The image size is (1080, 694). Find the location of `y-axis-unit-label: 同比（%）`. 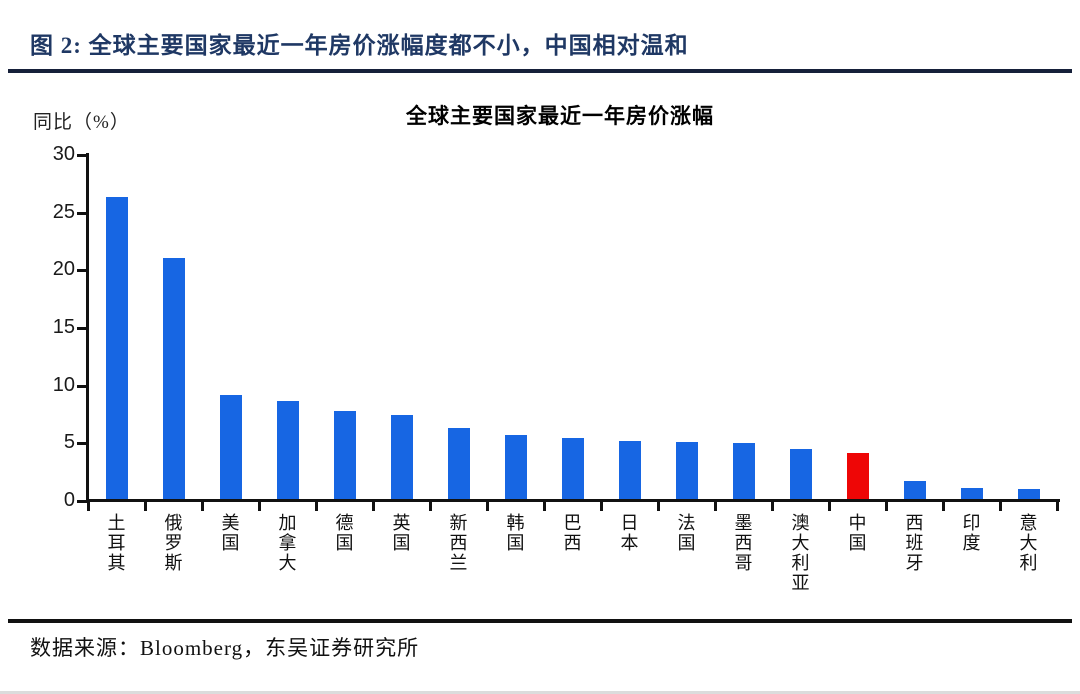

y-axis-unit-label: 同比（%） is located at coordinates (81, 122).